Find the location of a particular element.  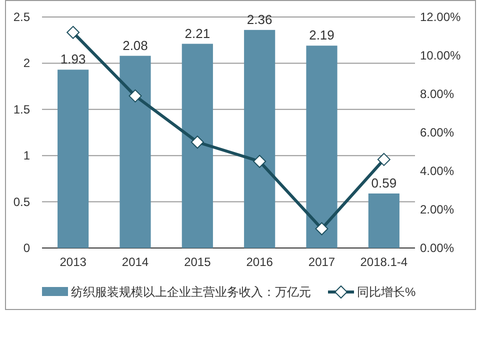

y2-tick-label: 8.00% is located at coordinates (437, 94).